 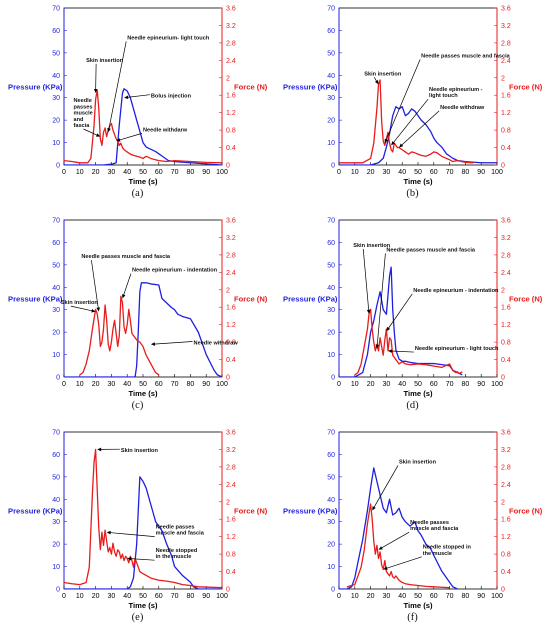 I want to click on panel-label: (d), so click(x=412, y=405).